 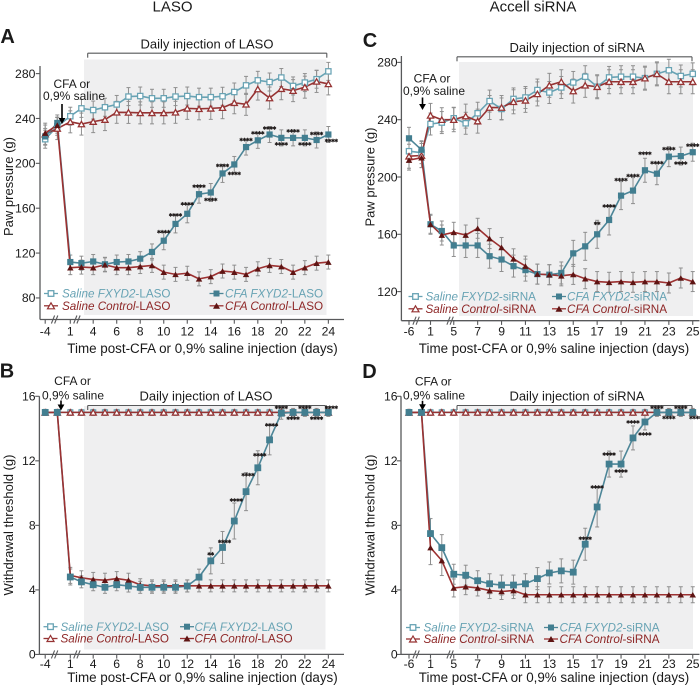 What do you see at coordinates (172, 8) in the screenshot?
I see `svg-text: LASO` at bounding box center [172, 8].